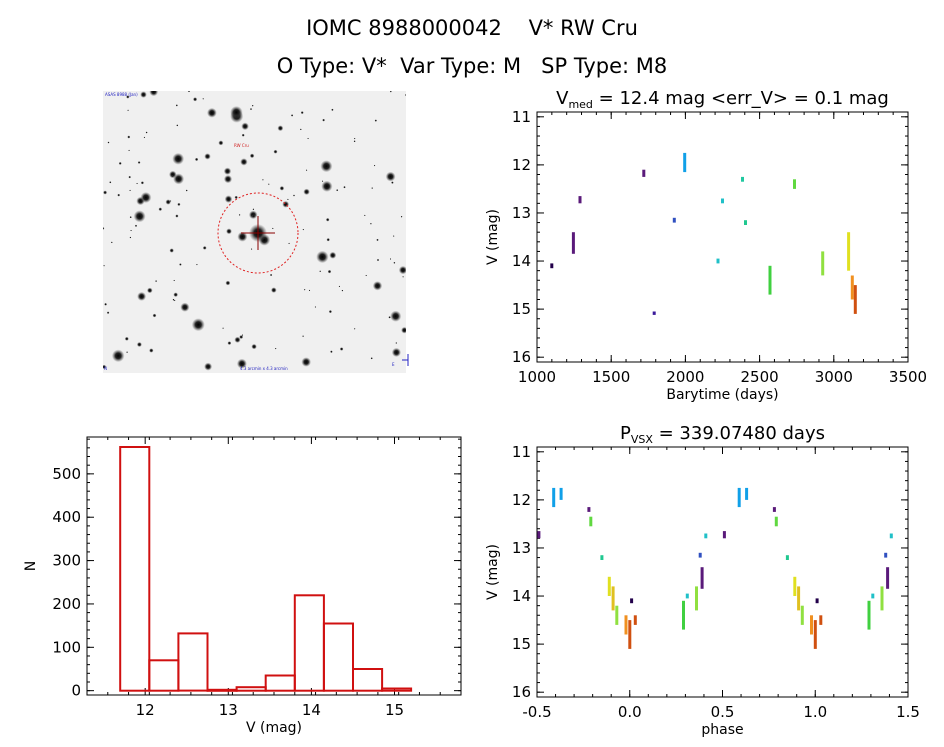 The width and height of the screenshot is (944, 747). What do you see at coordinates (815, 712) in the screenshot?
I see `x-tick-label: 1.0` at bounding box center [815, 712].